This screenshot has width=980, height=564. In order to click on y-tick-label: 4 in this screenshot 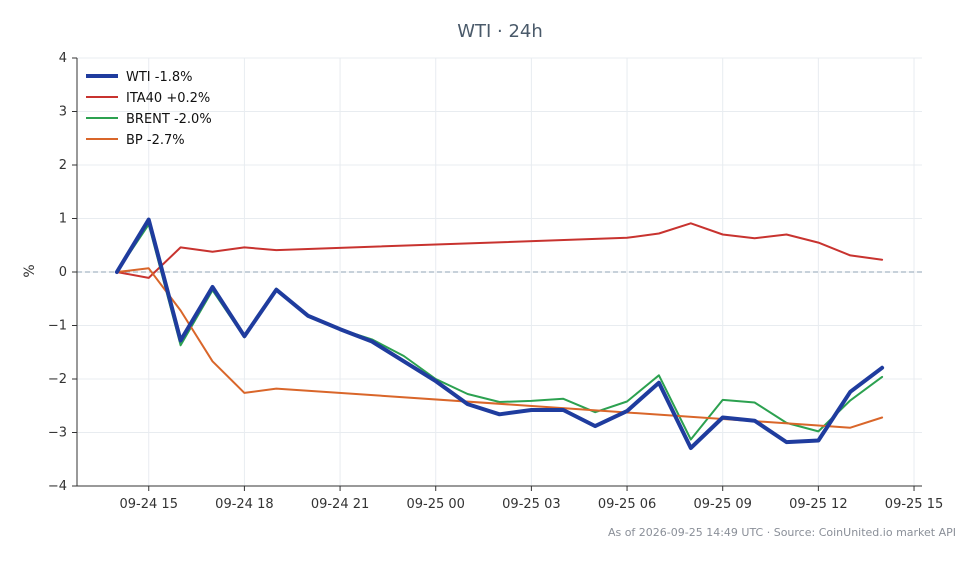, I will do `click(63, 58)`.